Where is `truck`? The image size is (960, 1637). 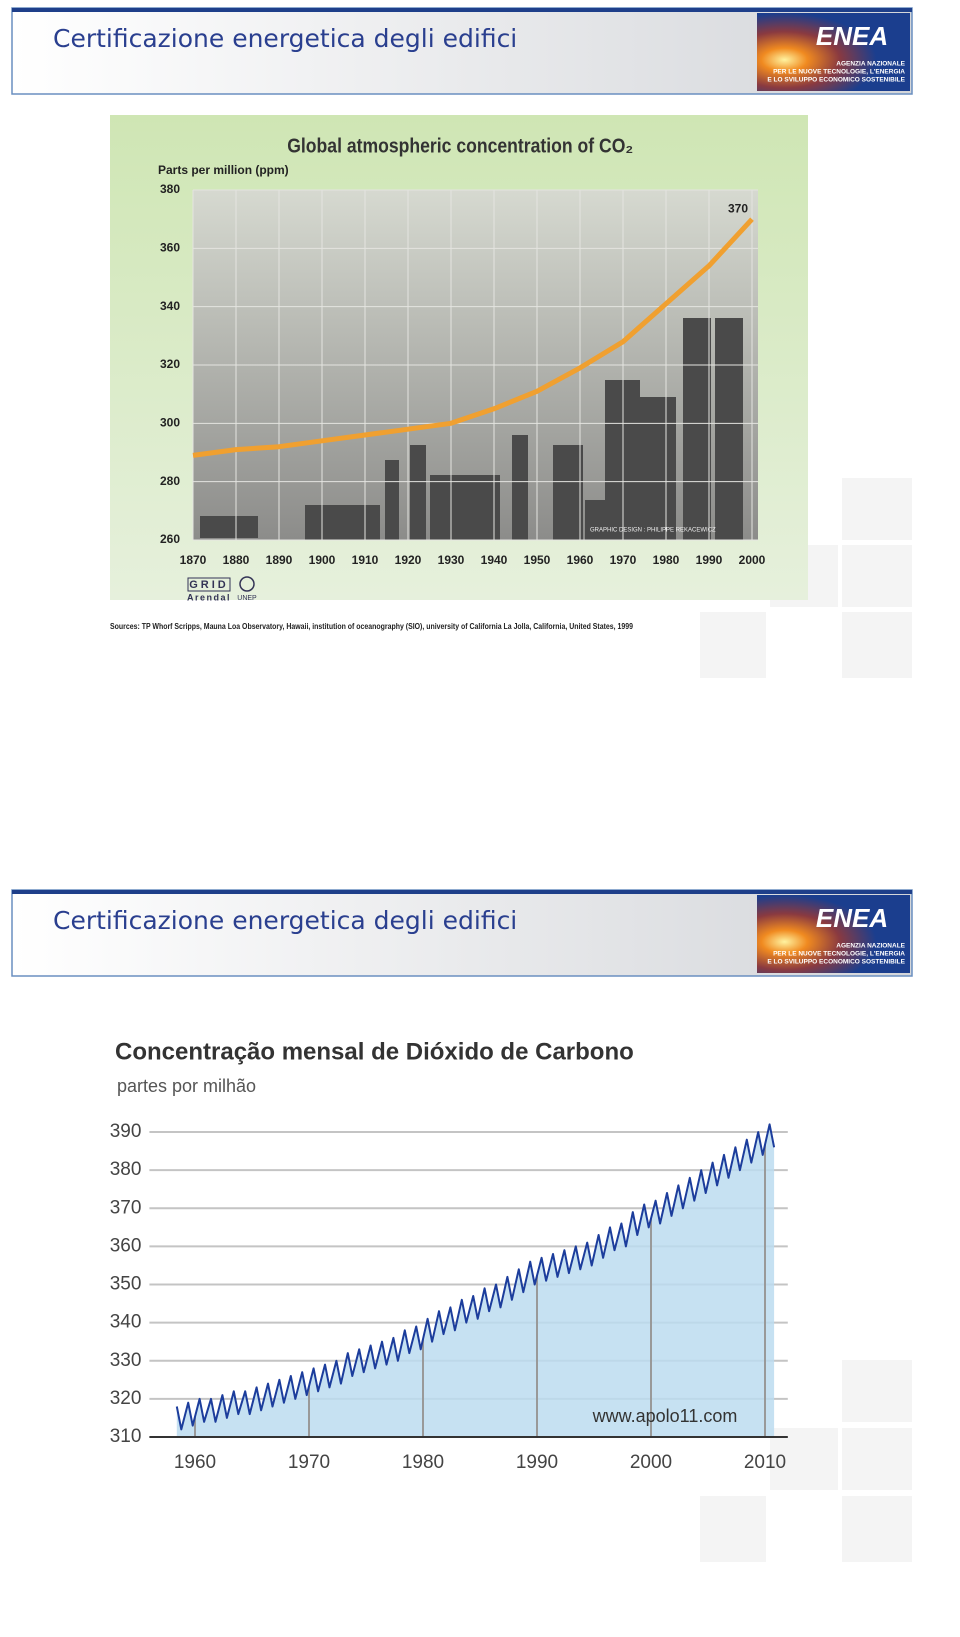
truck is located at coordinates (229, 527).